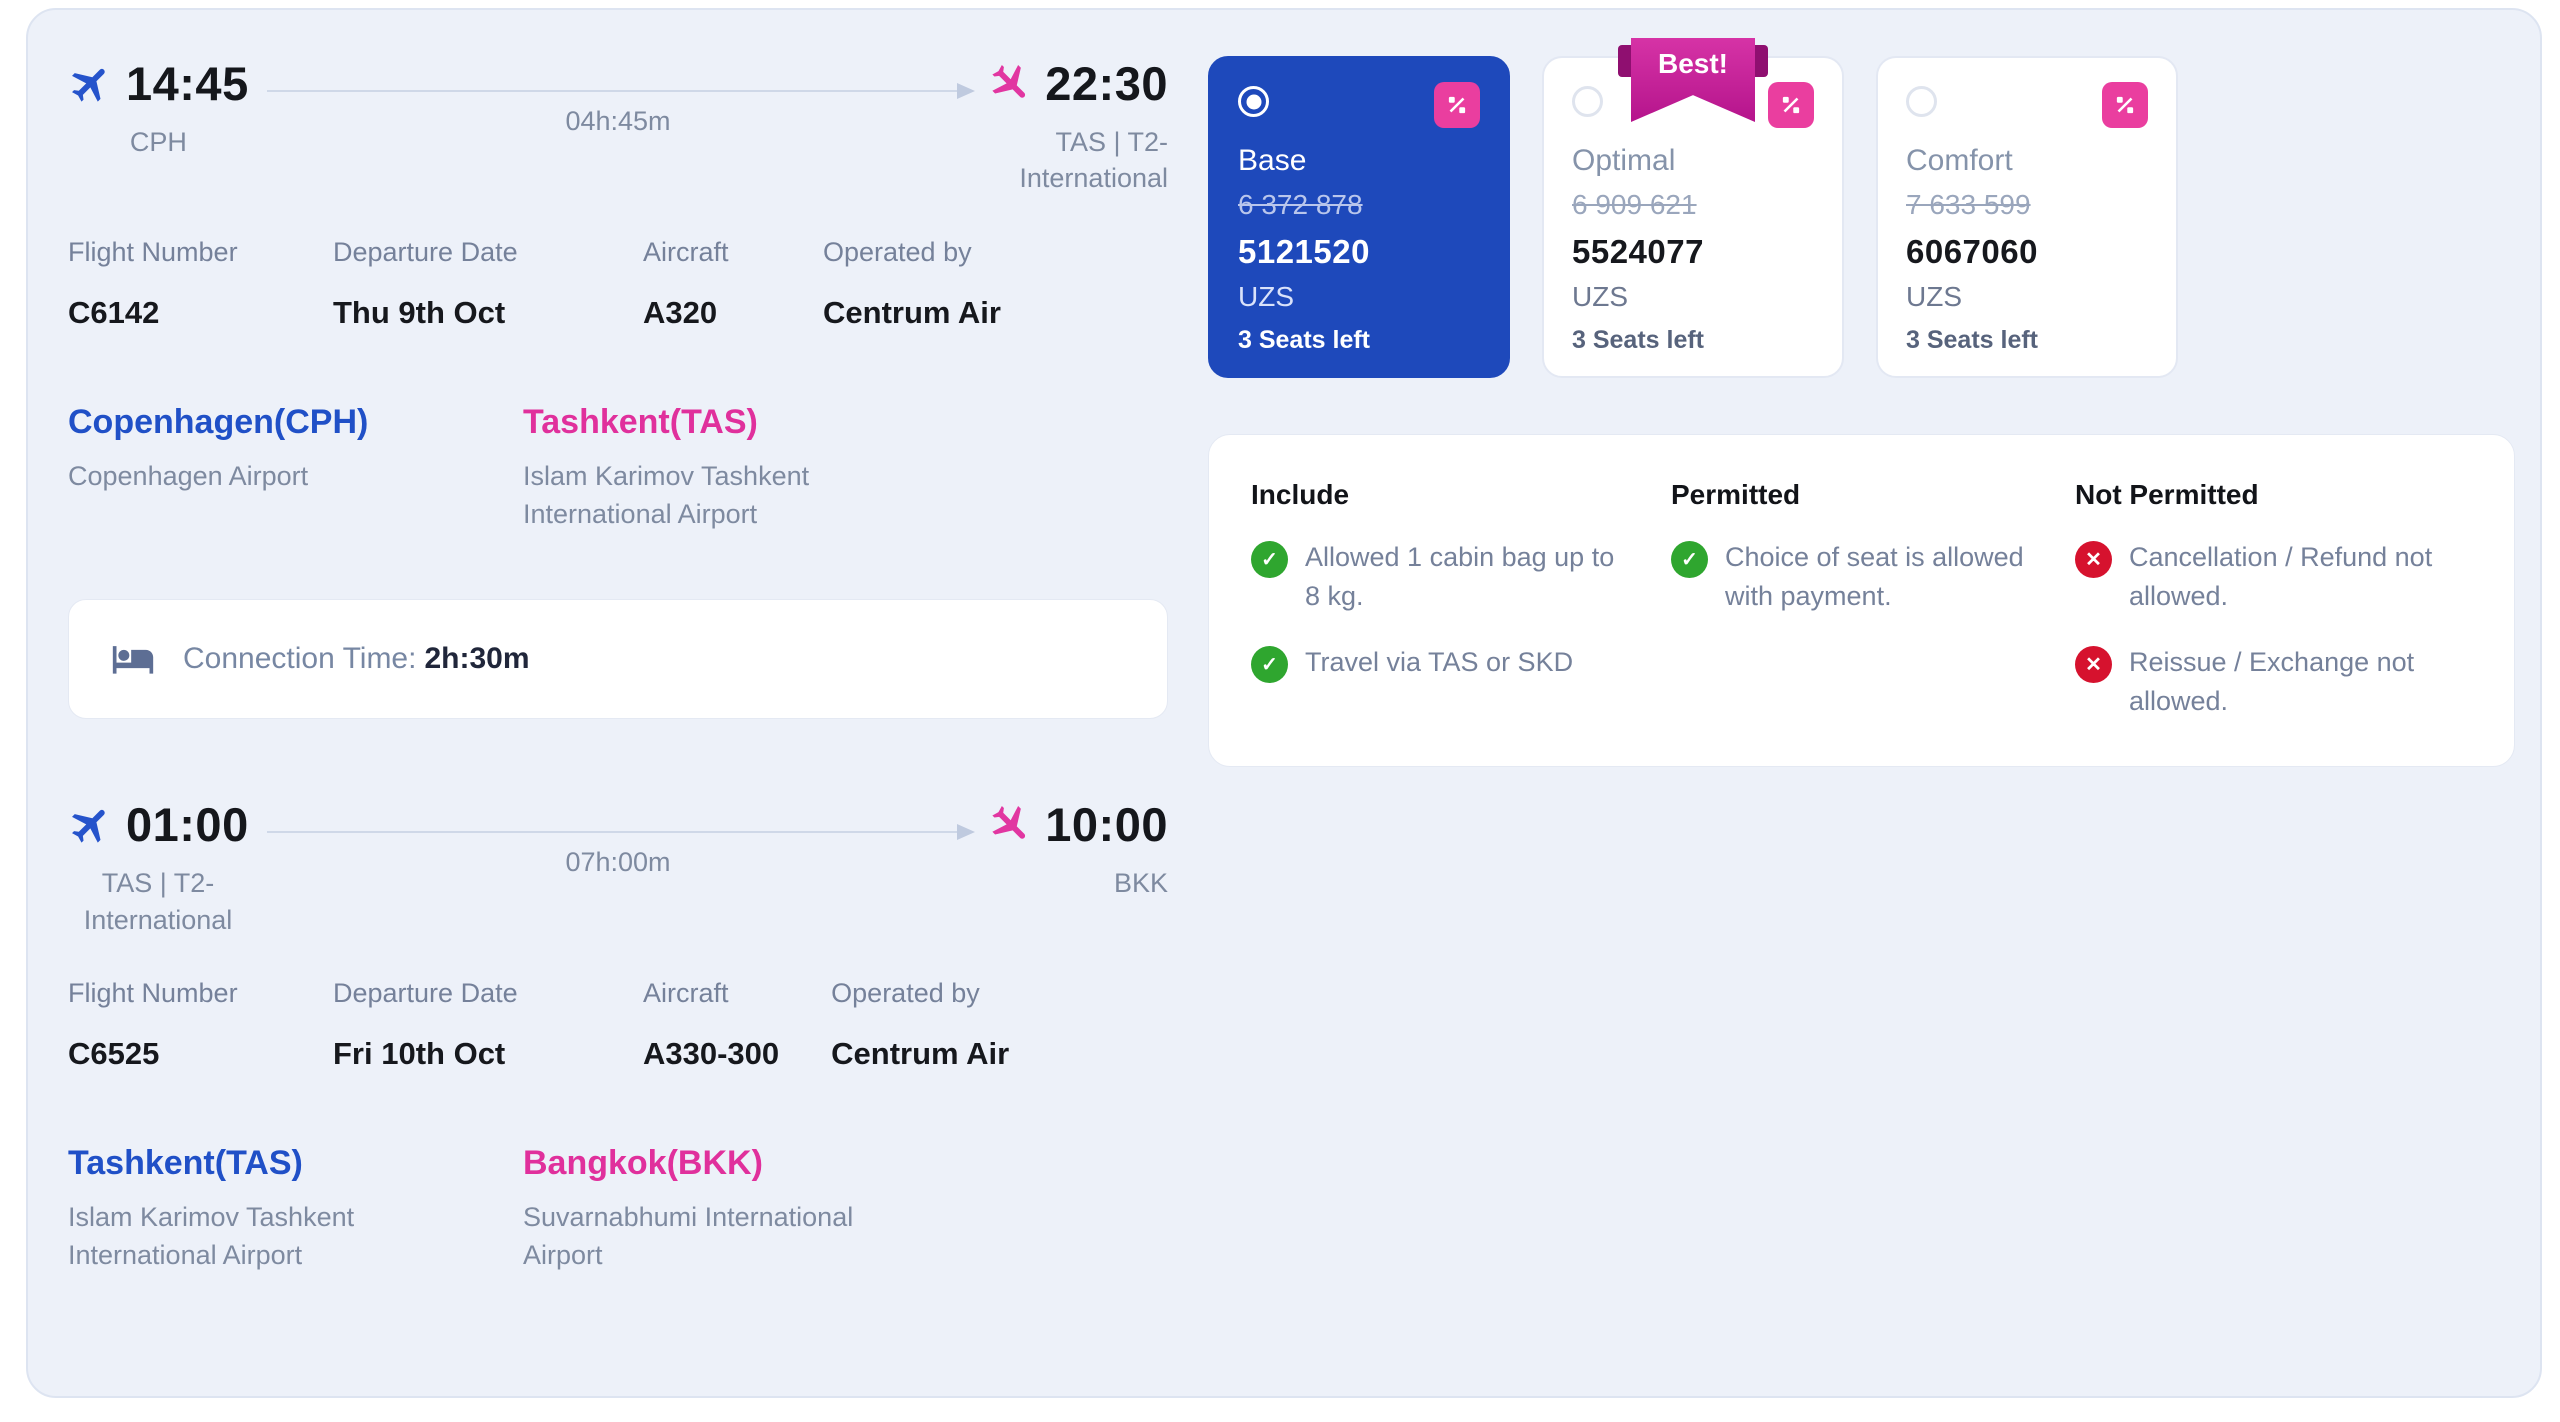 This screenshot has height=1422, width=2560. What do you see at coordinates (158, 901) in the screenshot?
I see `departure-airport-code: TAS | T2-International` at bounding box center [158, 901].